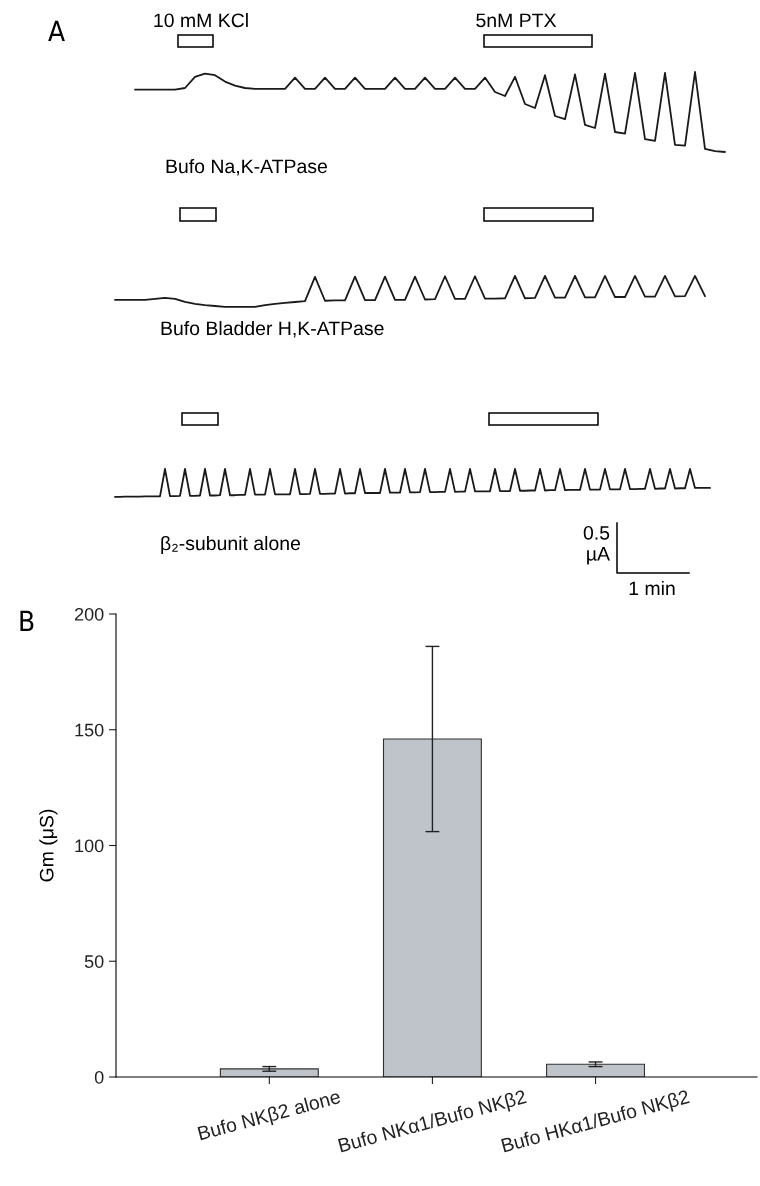 The image size is (760, 1186). Describe the element at coordinates (89, 614) in the screenshot. I see `y-tick-label: 200` at that location.